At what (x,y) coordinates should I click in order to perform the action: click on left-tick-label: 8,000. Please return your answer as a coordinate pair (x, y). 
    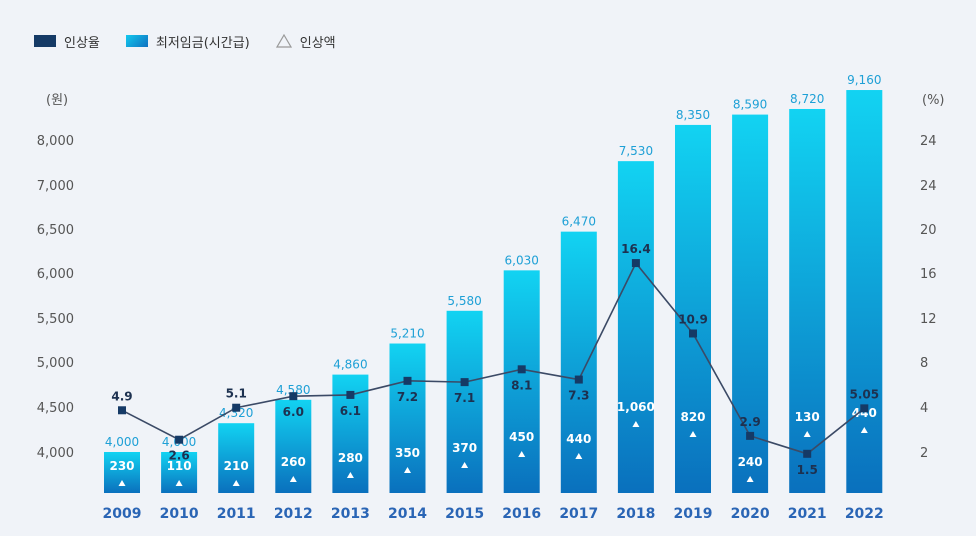
    Looking at the image, I should click on (55, 141).